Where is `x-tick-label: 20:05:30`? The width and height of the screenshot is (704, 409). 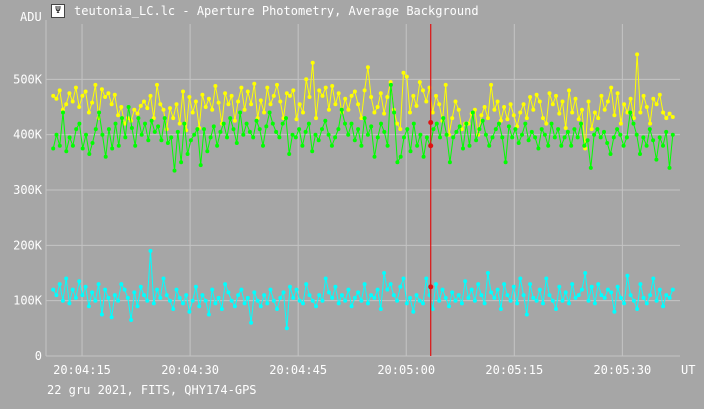 x-tick-label: 20:05:30 is located at coordinates (622, 370).